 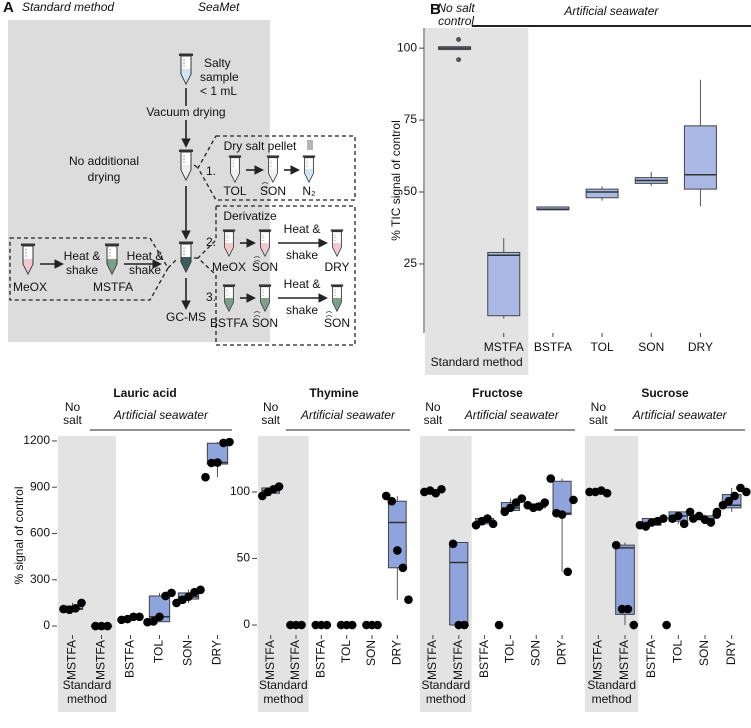 What do you see at coordinates (329, 314) in the screenshot?
I see `sonication` at bounding box center [329, 314].